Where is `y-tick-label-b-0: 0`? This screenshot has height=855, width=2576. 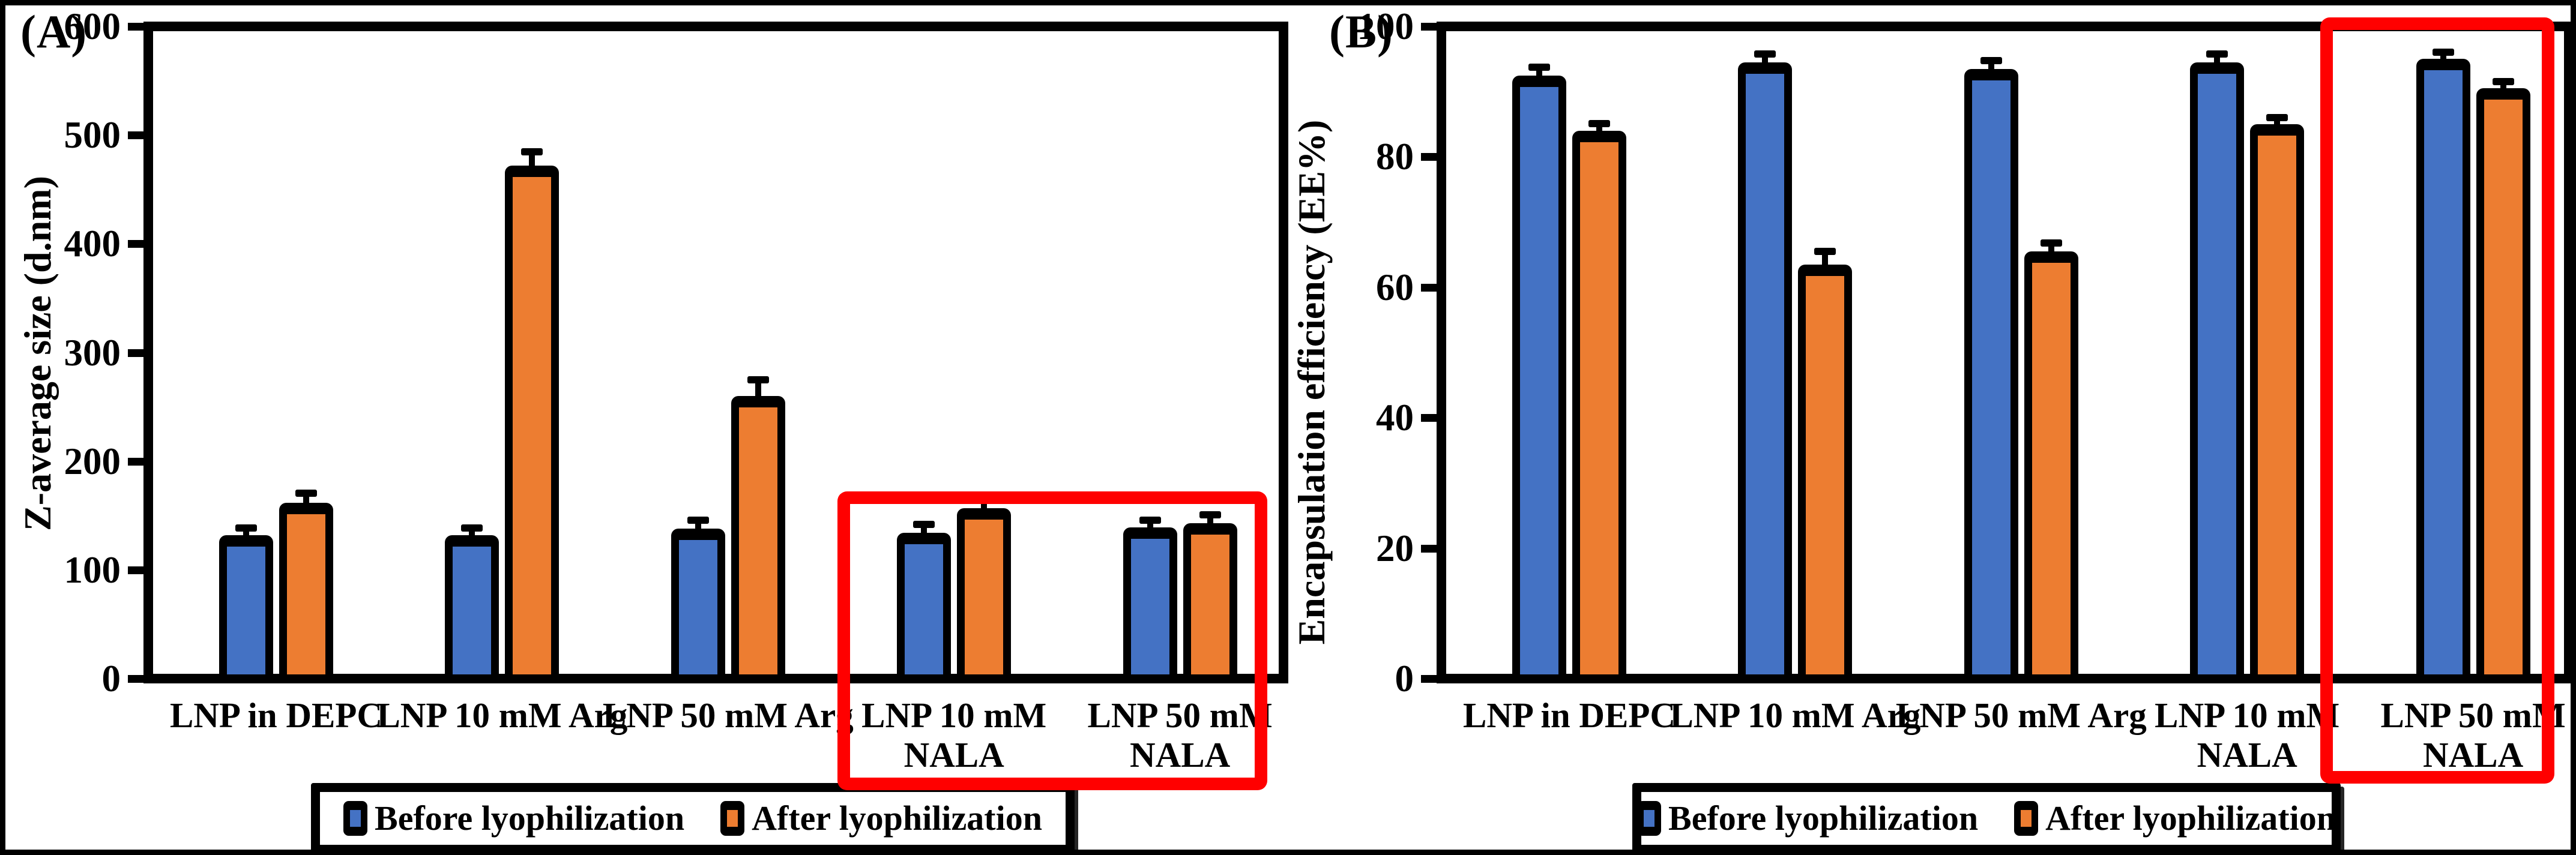
y-tick-label-b-0: 0 is located at coordinates (1404, 679).